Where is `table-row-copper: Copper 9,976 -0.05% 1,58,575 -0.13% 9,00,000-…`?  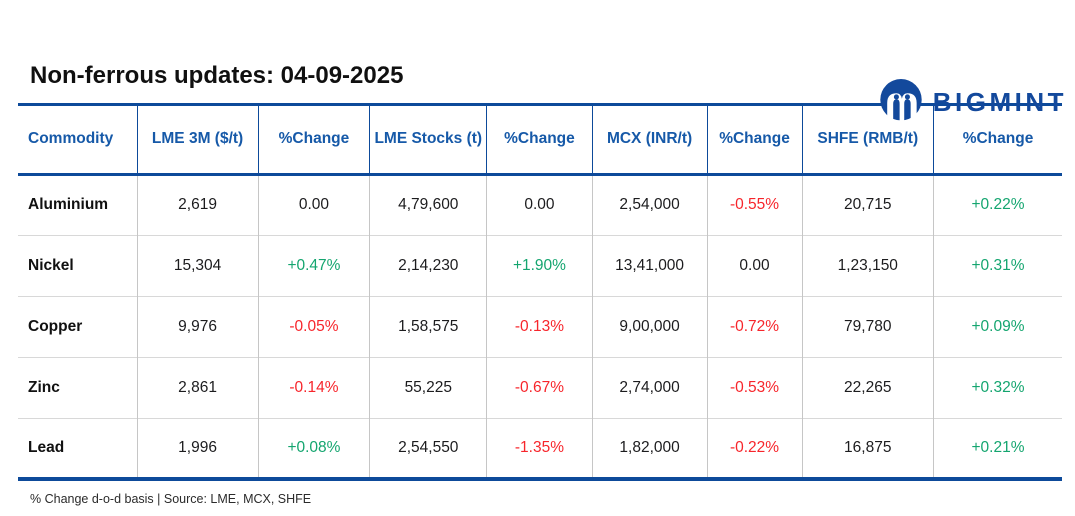
table-row-copper: Copper 9,976 -0.05% 1,58,575 -0.13% 9,00,000-… is located at coordinates (540, 326).